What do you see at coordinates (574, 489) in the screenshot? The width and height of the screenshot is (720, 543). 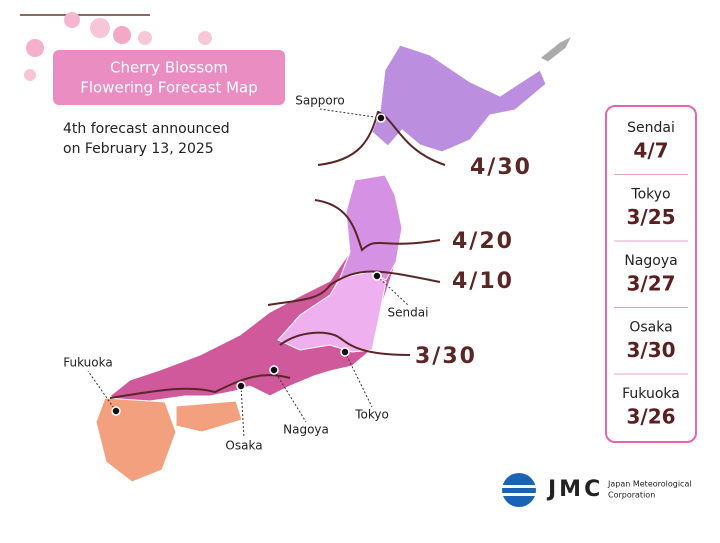 I see `logo-mark: JMC` at bounding box center [574, 489].